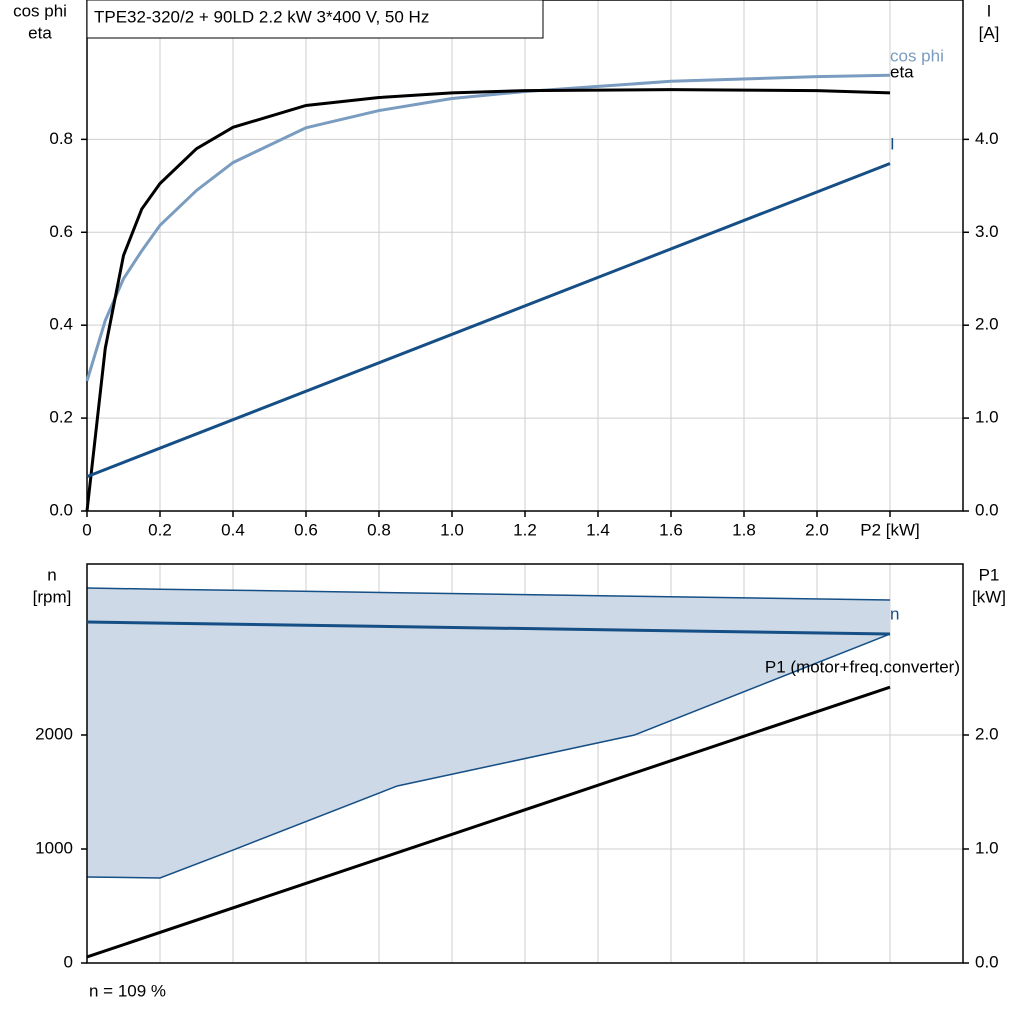 This screenshot has height=1024, width=1024. Describe the element at coordinates (40, 32) in the screenshot. I see `y-axis-label: eta` at that location.